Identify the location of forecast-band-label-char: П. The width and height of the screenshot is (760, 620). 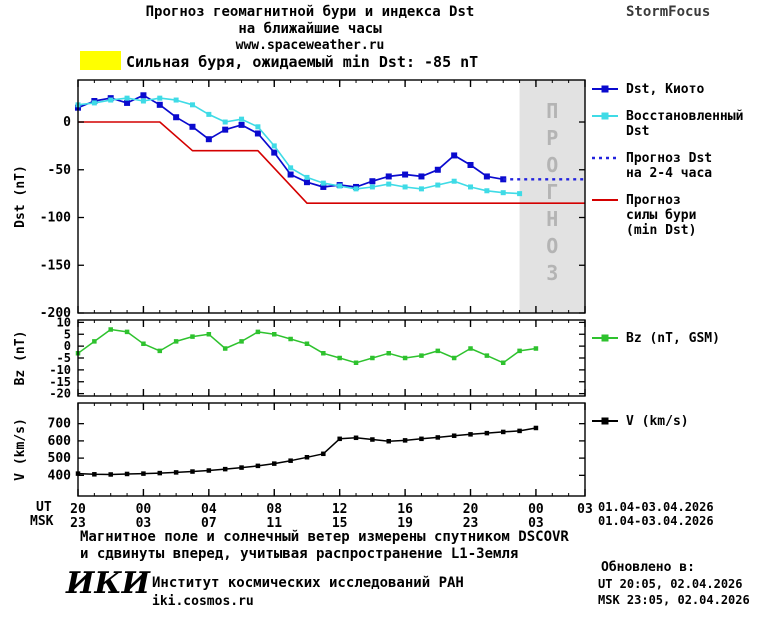
(552, 111).